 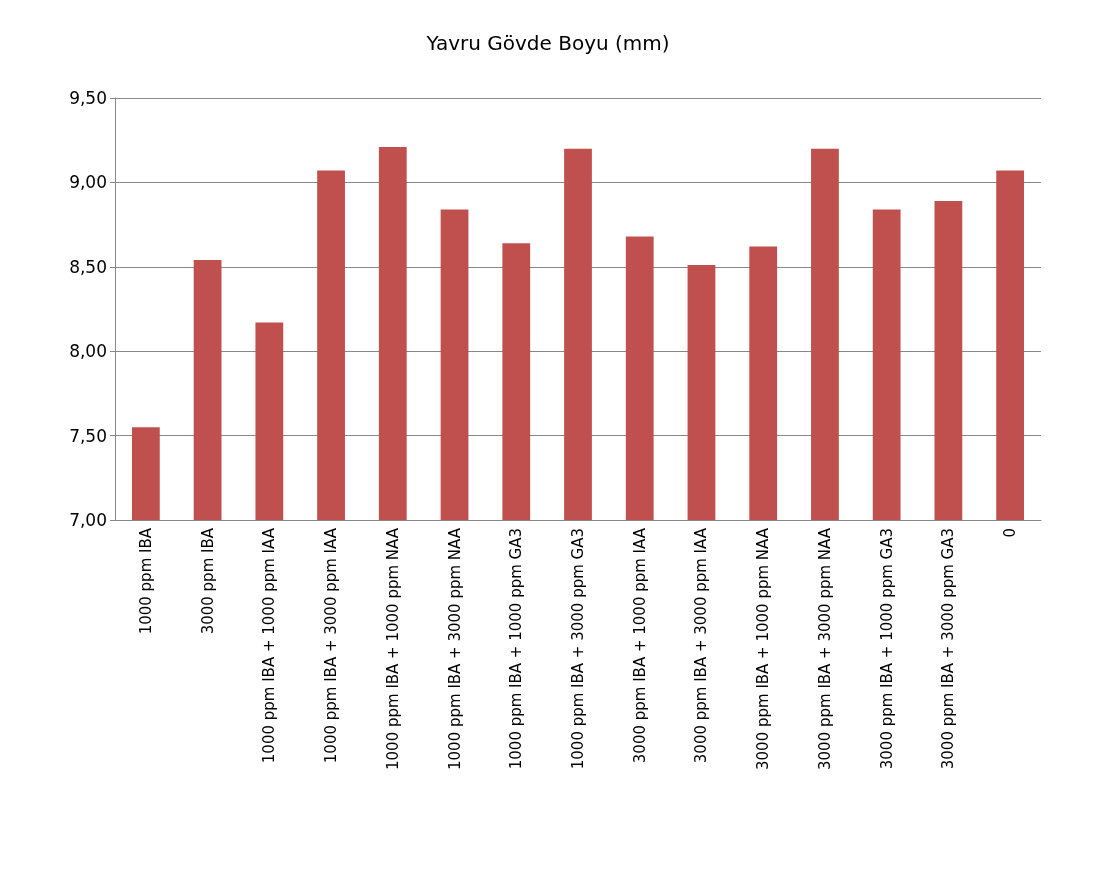 I want to click on y-tick-label: 9,00, so click(x=88, y=182).